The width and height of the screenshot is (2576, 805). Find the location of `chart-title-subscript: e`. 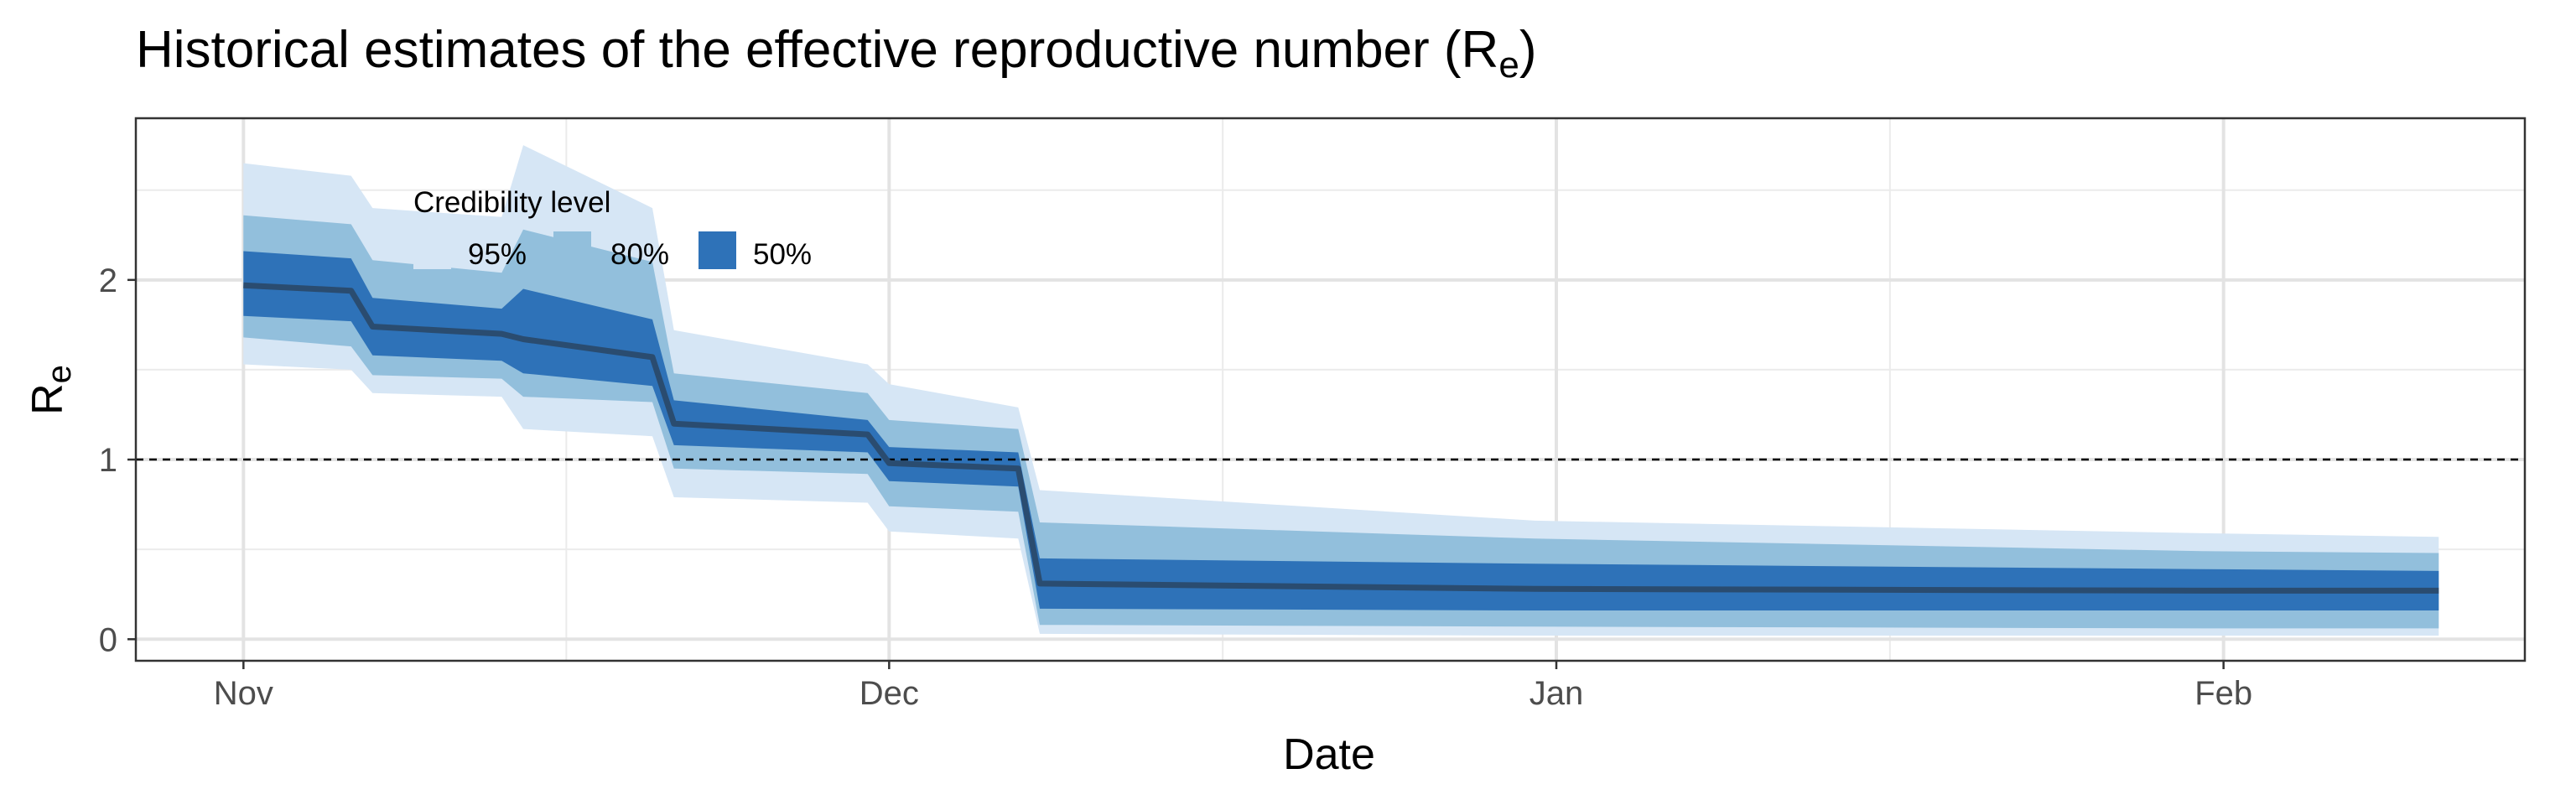

chart-title-subscript: e is located at coordinates (1508, 65).